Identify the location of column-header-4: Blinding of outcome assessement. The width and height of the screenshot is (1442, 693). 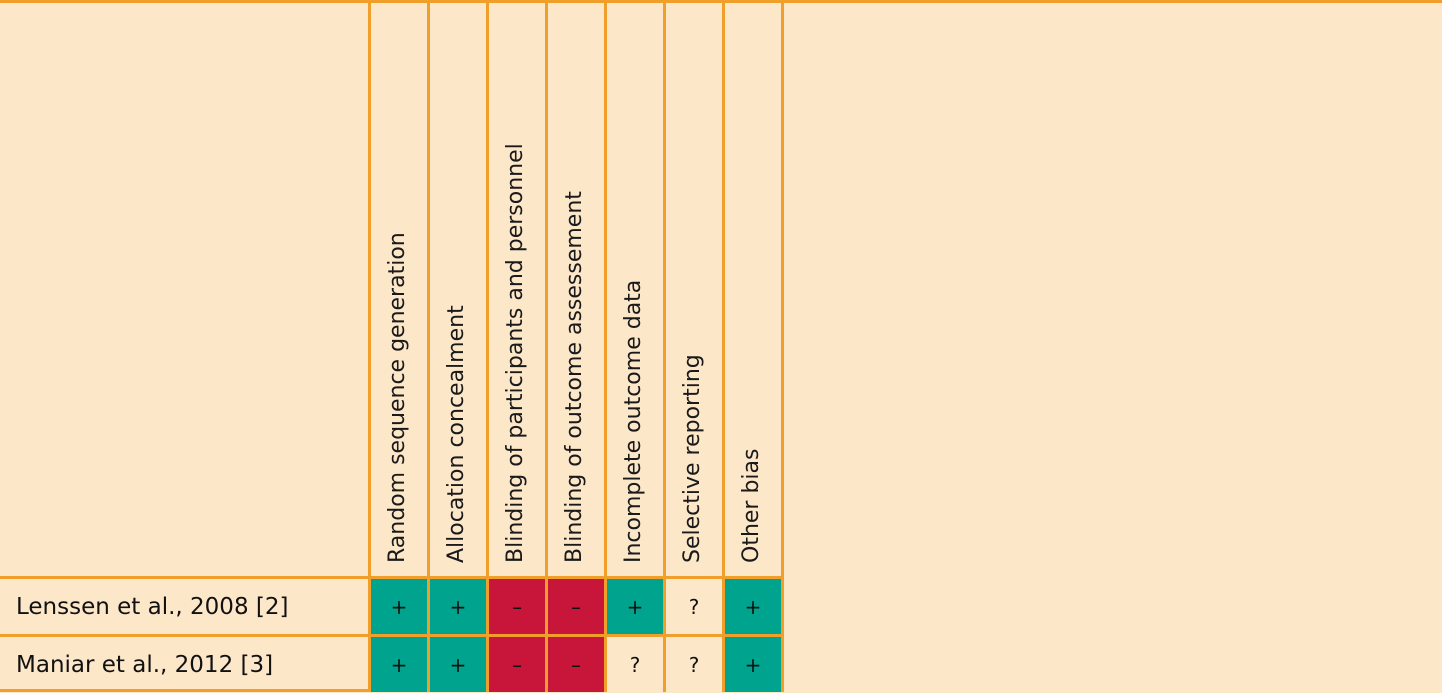
(574, 377).